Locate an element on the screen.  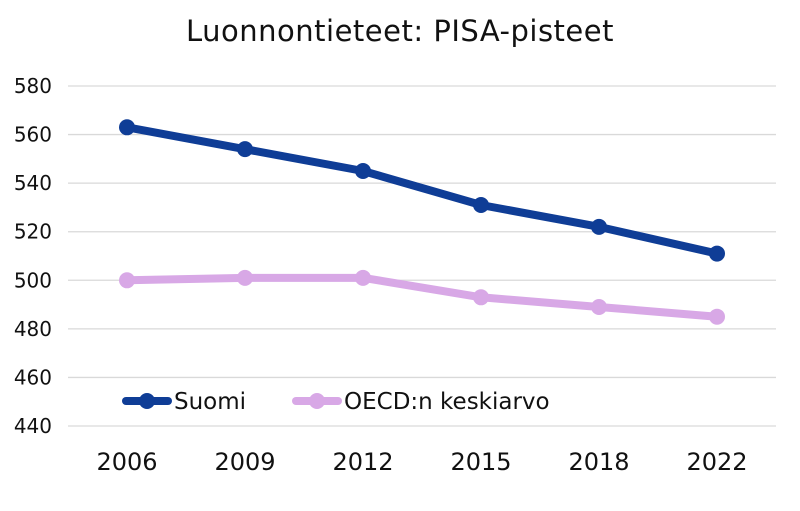
x-tick-label: 2006 is located at coordinates (126, 462).